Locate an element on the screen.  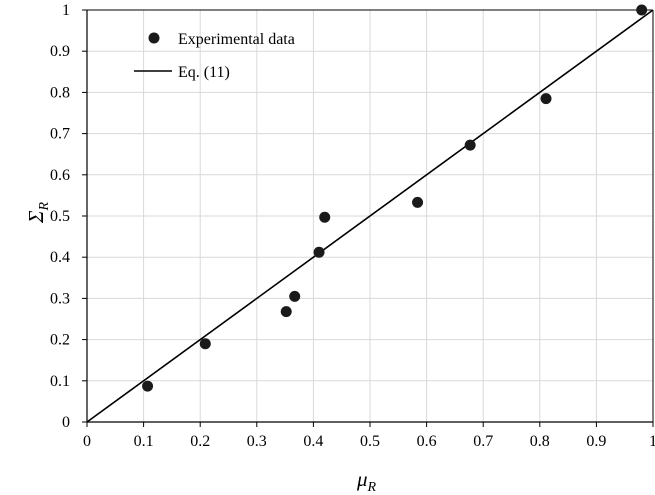
x-axis-title-main: μ is located at coordinates (362, 479).